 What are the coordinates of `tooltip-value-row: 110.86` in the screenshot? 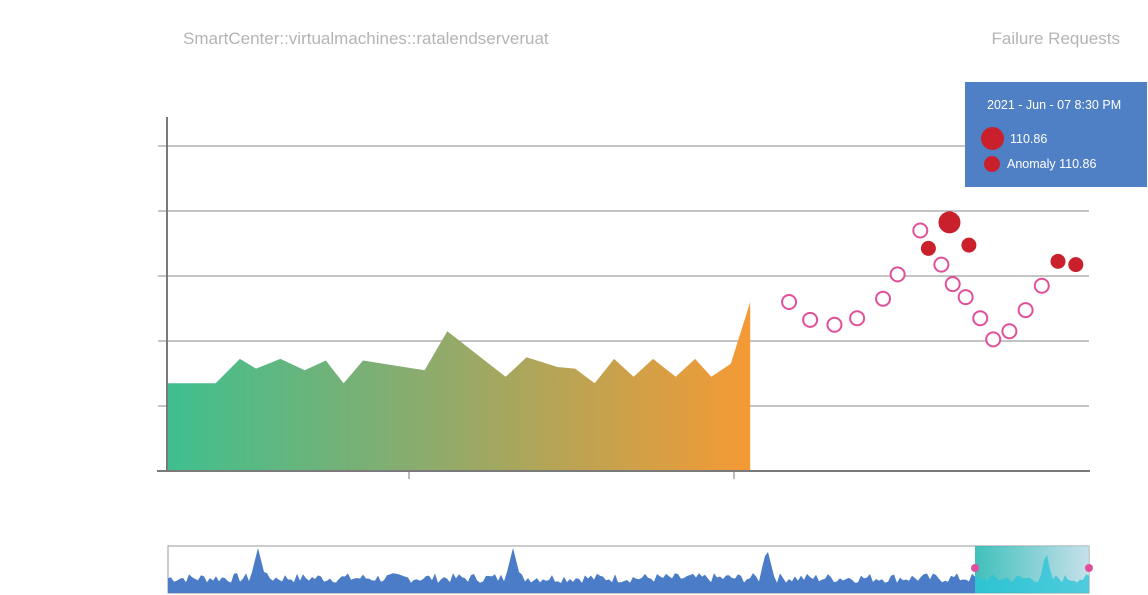 It's located at (1014, 138).